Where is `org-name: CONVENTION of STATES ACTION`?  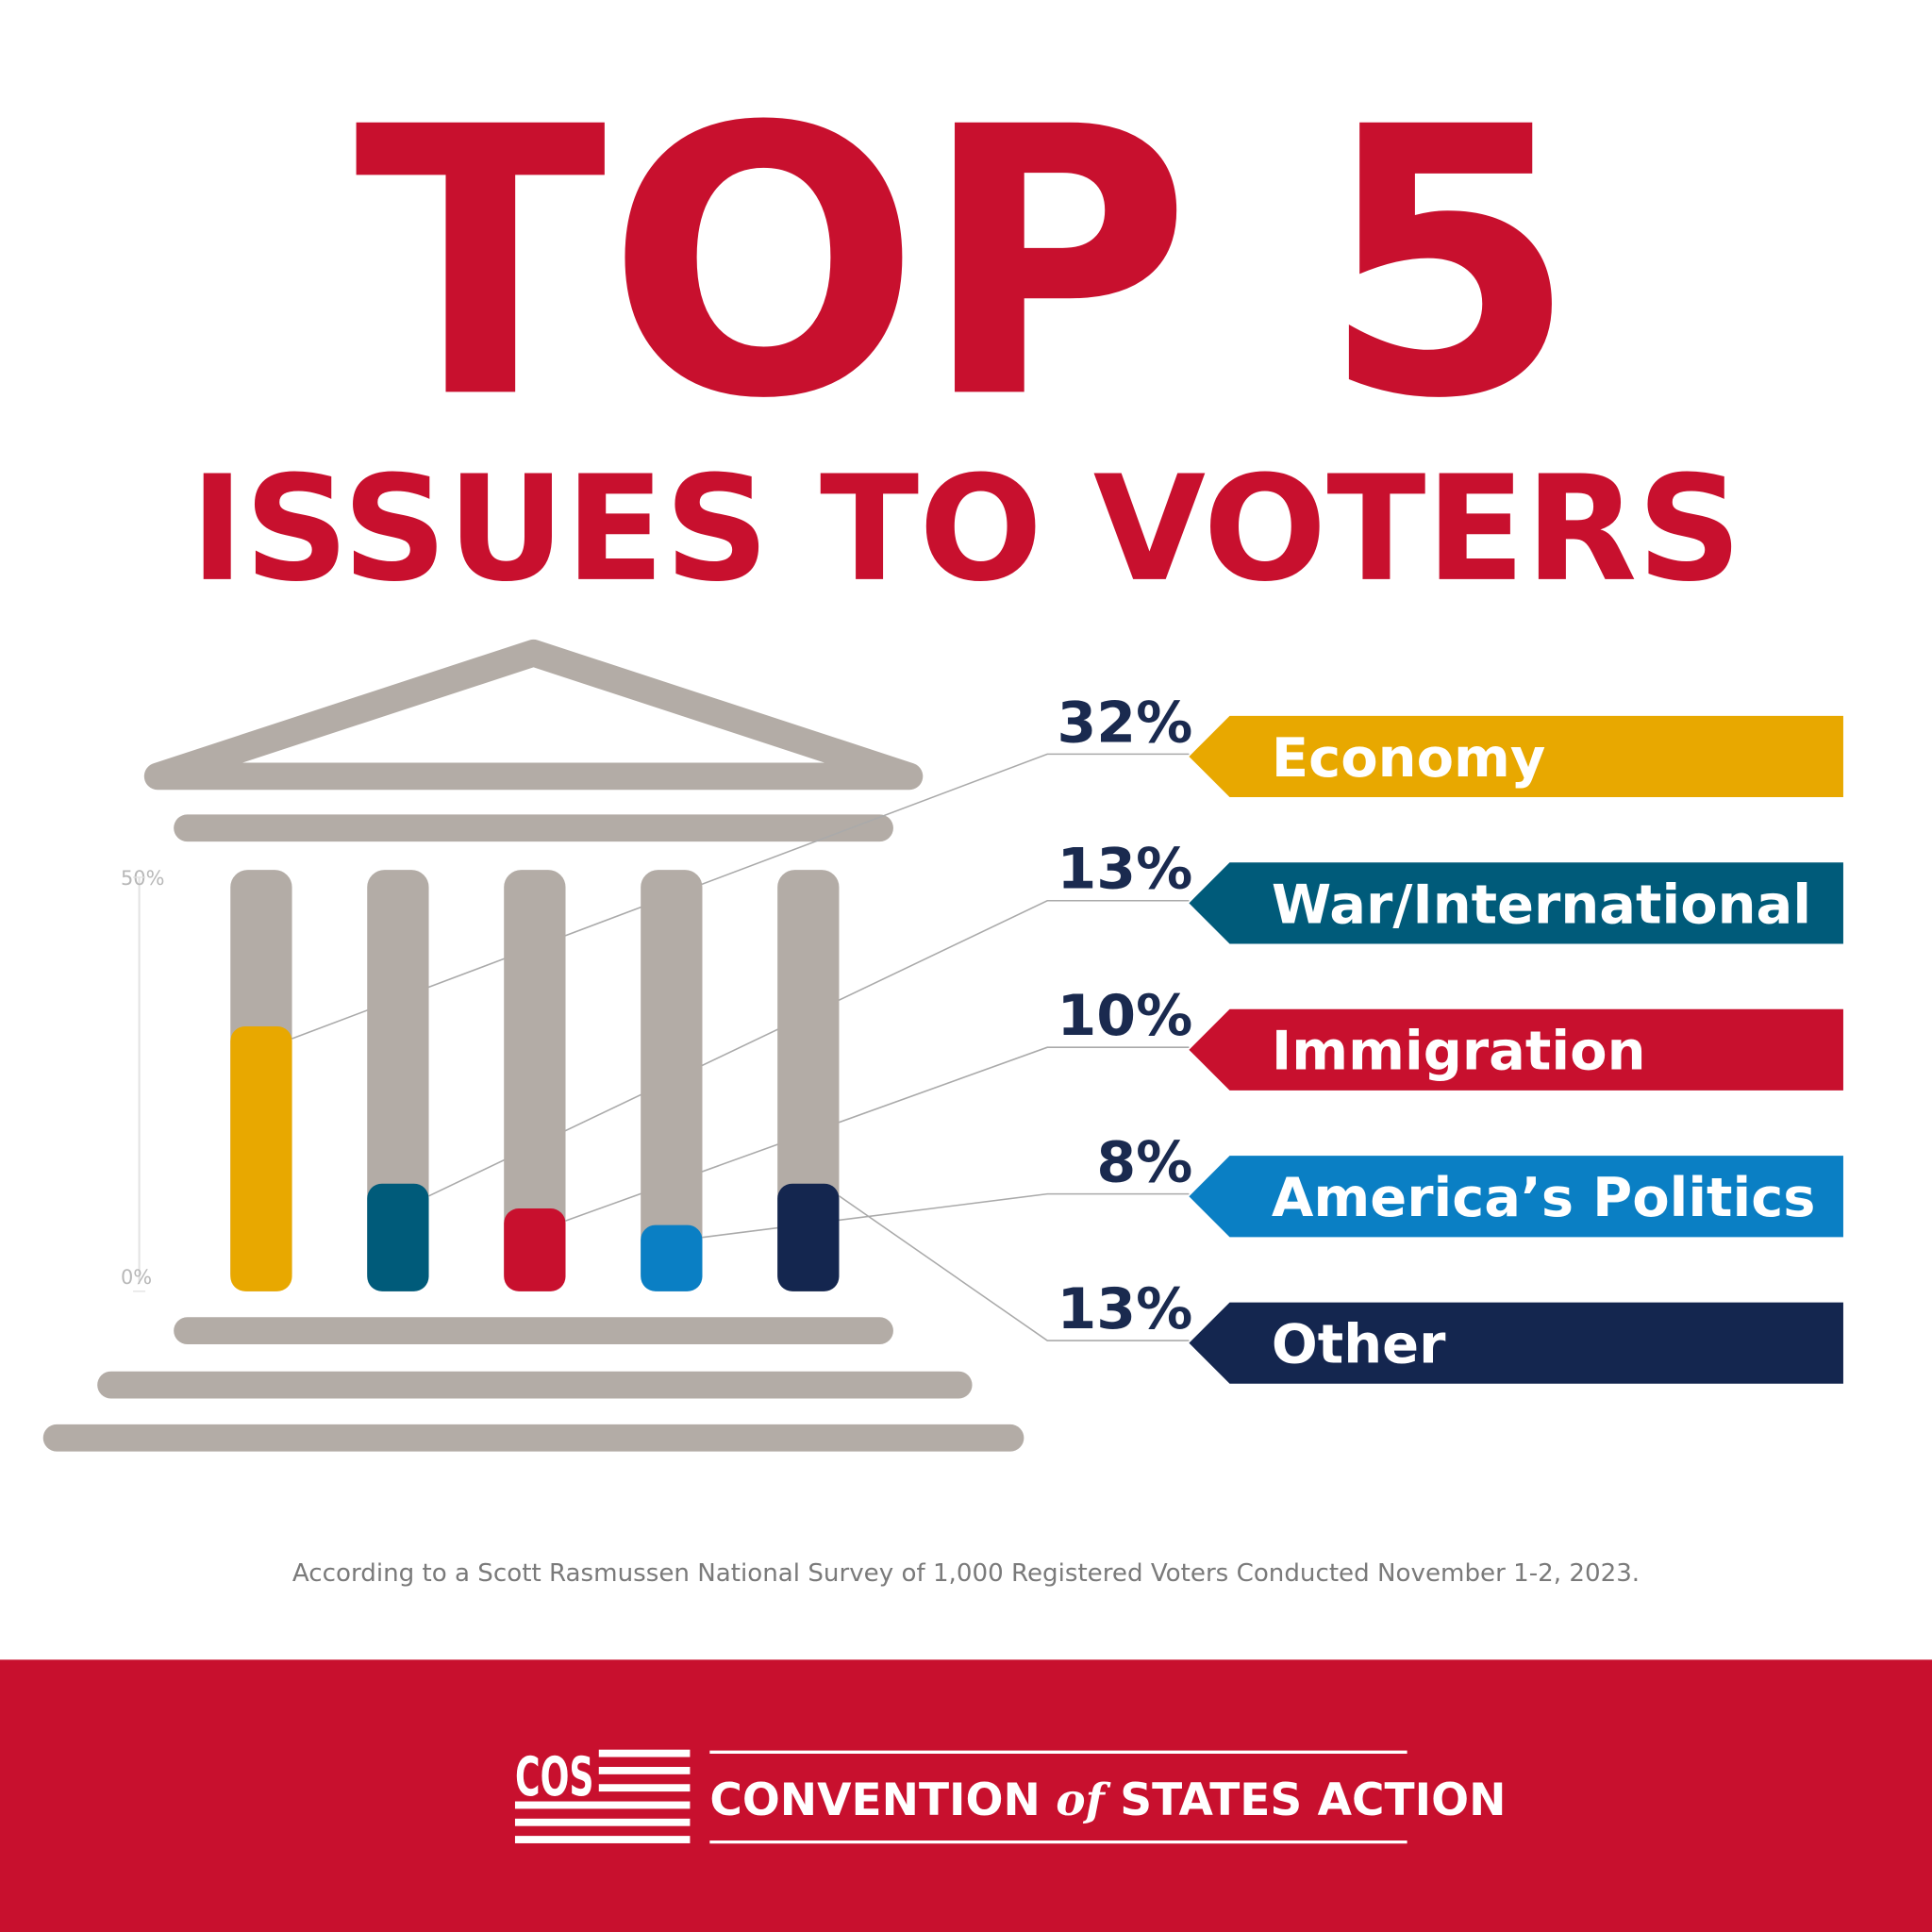 org-name: CONVENTION of STATES ACTION is located at coordinates (1108, 1800).